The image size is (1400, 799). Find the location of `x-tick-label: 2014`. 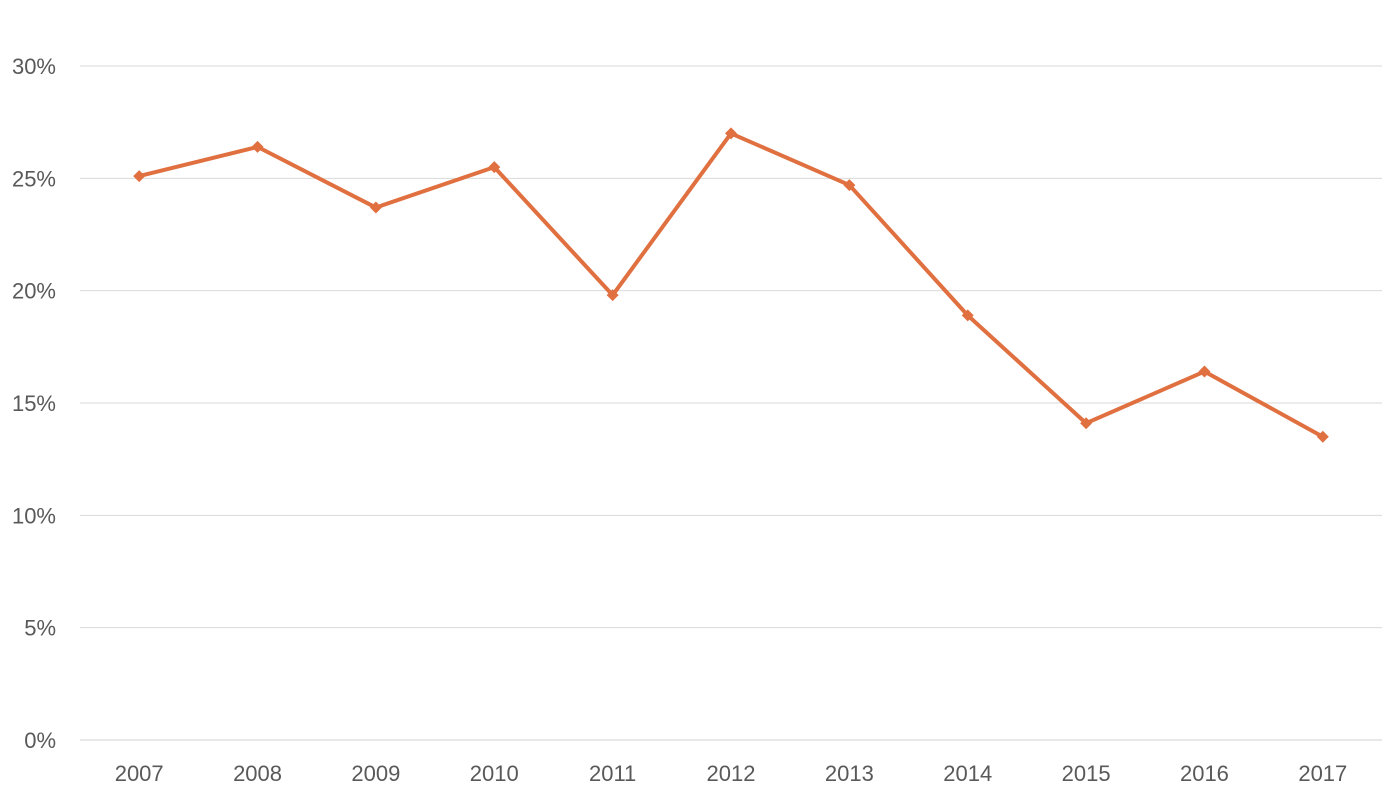

x-tick-label: 2014 is located at coordinates (967, 773).